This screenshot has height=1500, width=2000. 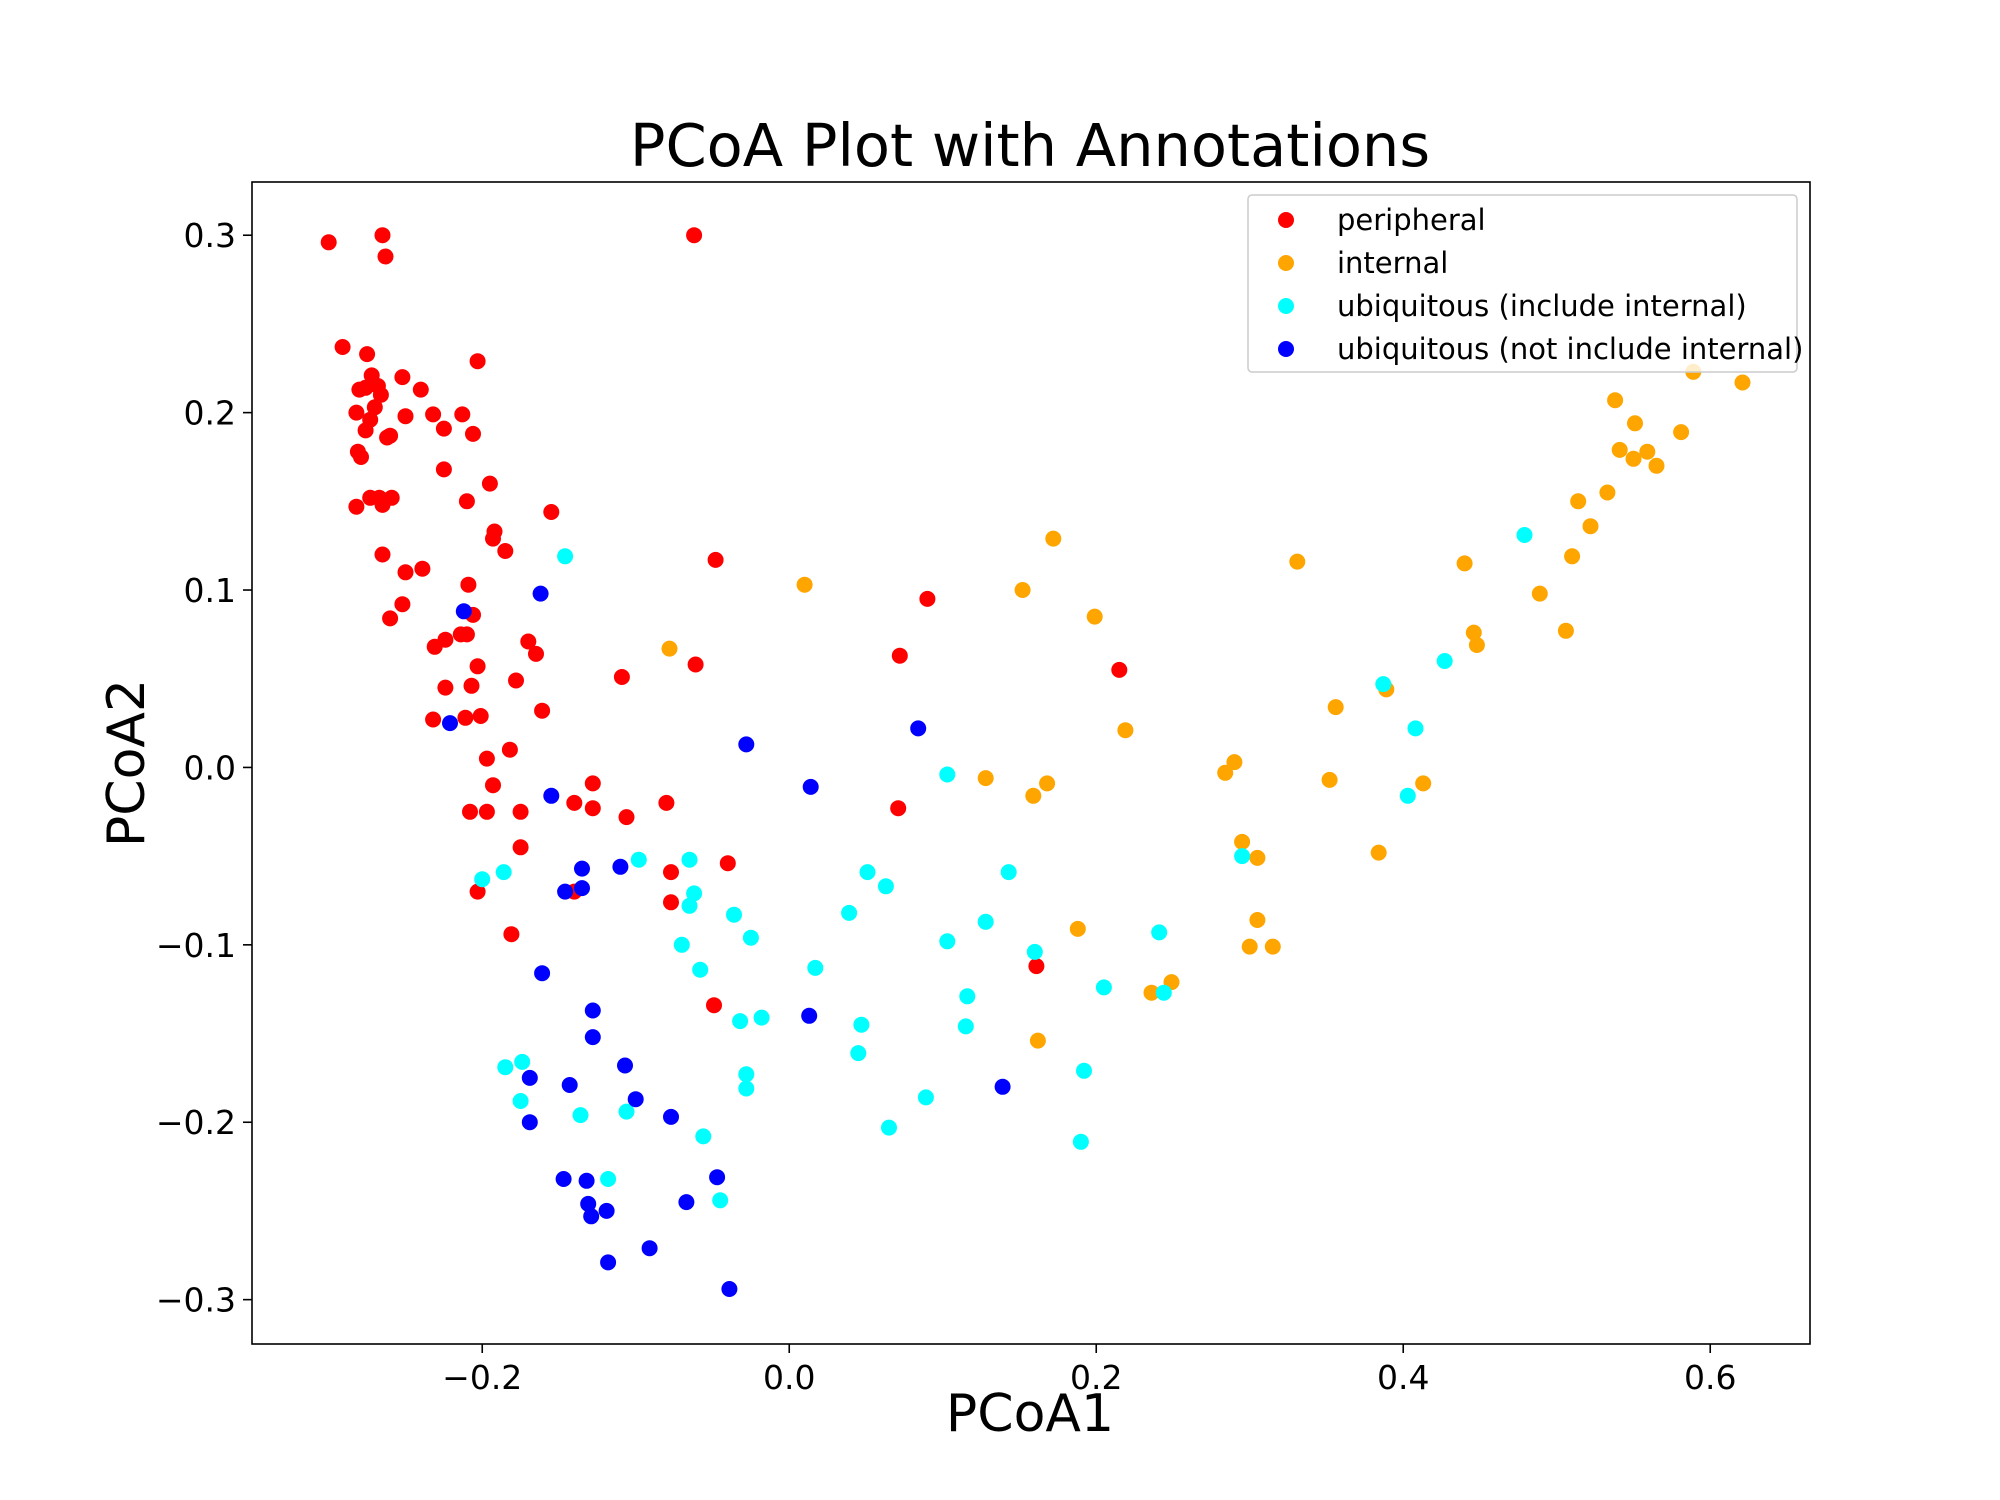 I want to click on legend-label: internal, so click(x=1392, y=263).